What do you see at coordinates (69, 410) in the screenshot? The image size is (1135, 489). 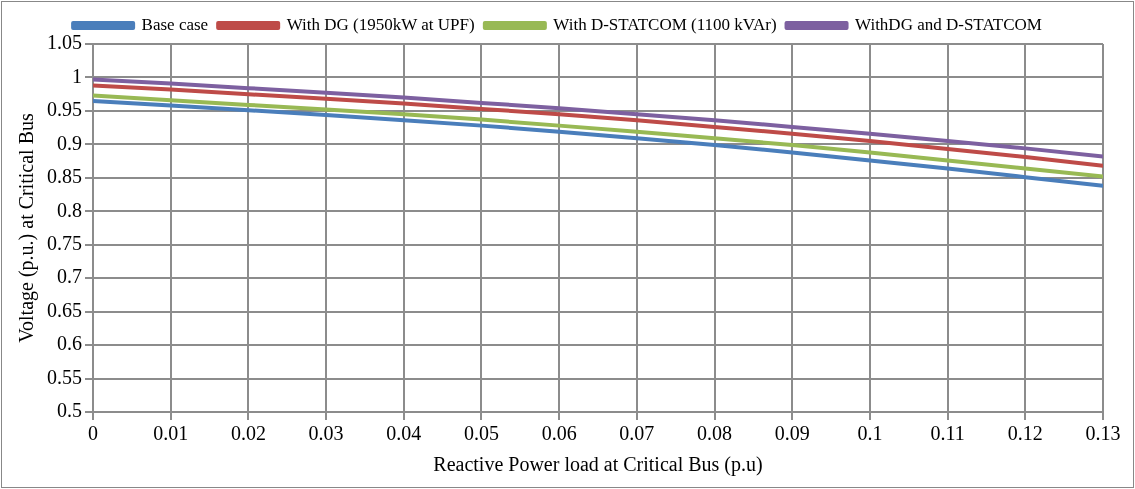 I see `y-tick-label: 0.5` at bounding box center [69, 410].